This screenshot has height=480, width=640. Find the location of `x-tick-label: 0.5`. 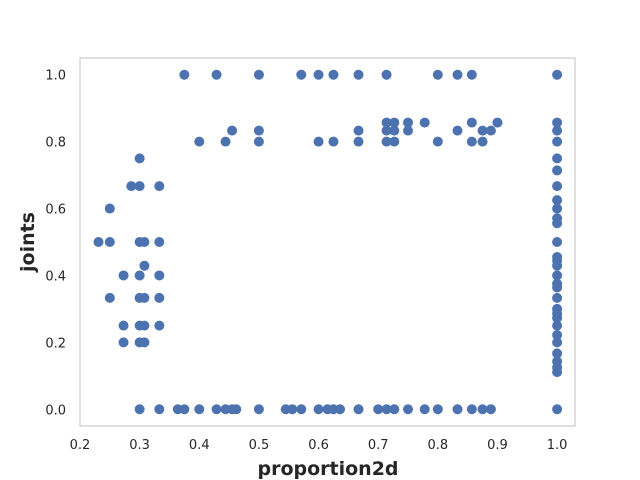

x-tick-label: 0.5 is located at coordinates (259, 445).